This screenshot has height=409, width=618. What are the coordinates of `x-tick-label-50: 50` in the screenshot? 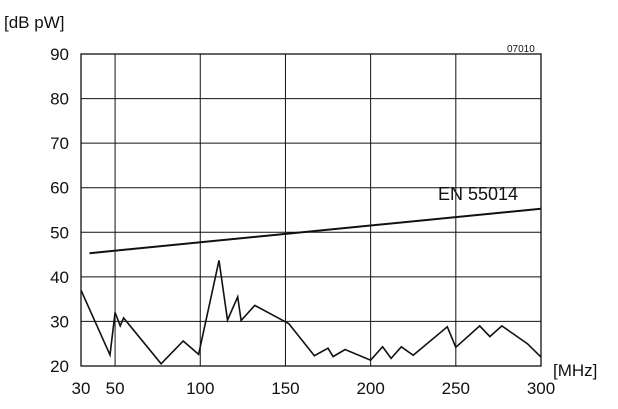 It's located at (115, 388).